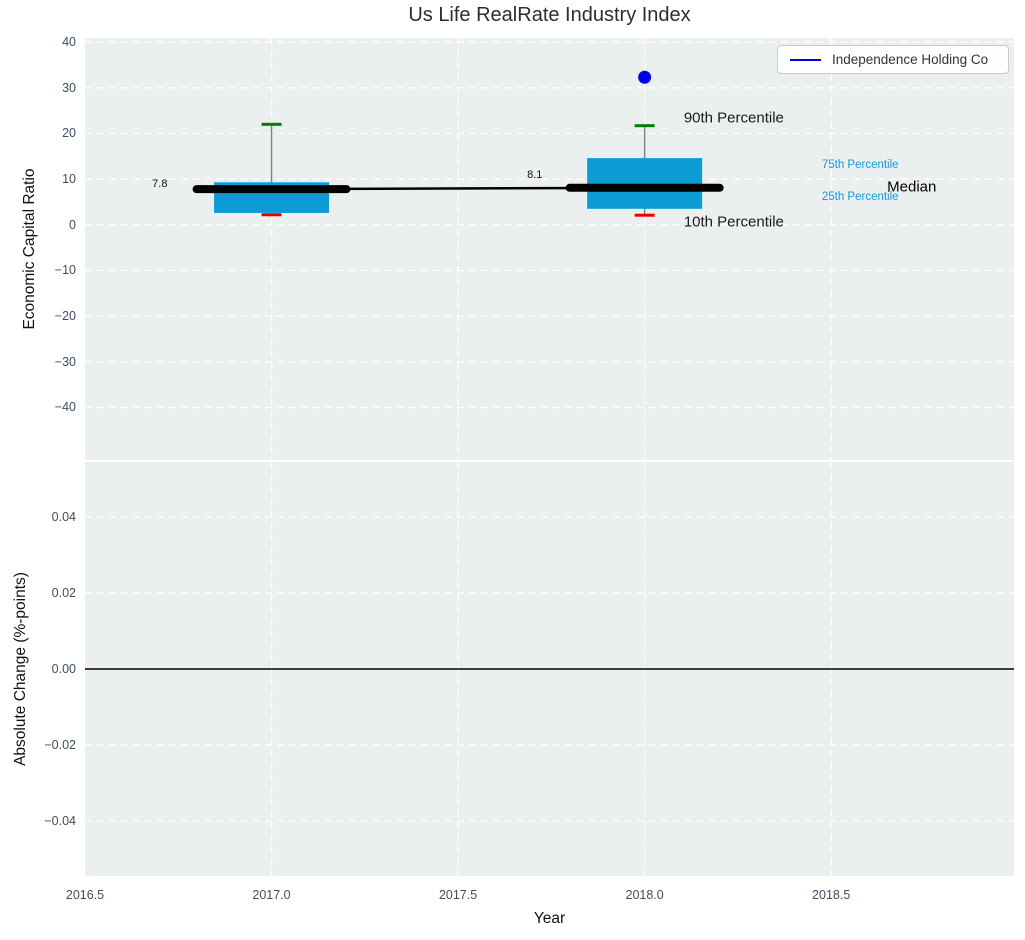 Image resolution: width=1025 pixels, height=940 pixels. I want to click on y-tick-label: 0.04, so click(63, 517).